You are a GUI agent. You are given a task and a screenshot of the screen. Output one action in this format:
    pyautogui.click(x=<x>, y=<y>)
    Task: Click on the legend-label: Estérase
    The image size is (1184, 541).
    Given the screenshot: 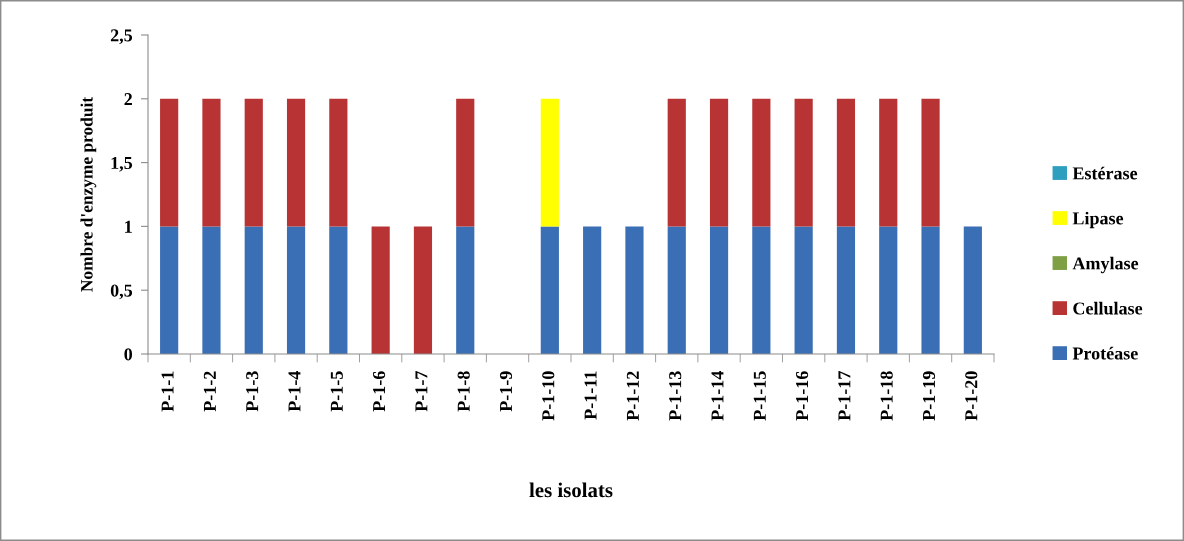 What is the action you would take?
    pyautogui.click(x=1105, y=173)
    